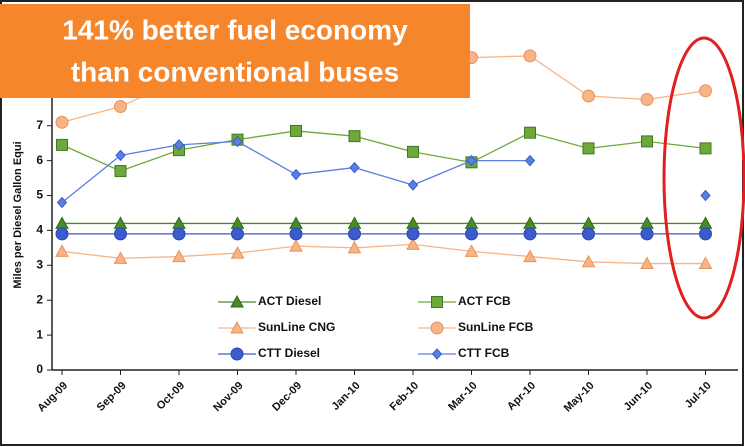 This screenshot has height=447, width=745. Describe the element at coordinates (296, 327) in the screenshot. I see `legend-label: SunLine CNG` at that location.